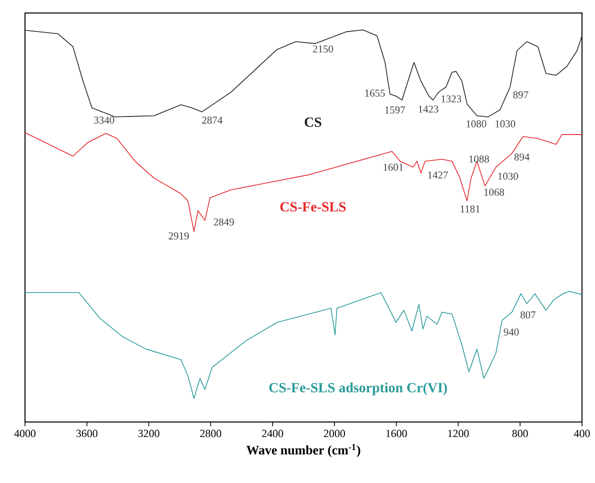 The image size is (595, 483). Describe the element at coordinates (528, 314) in the screenshot. I see `annotation: 807` at that location.